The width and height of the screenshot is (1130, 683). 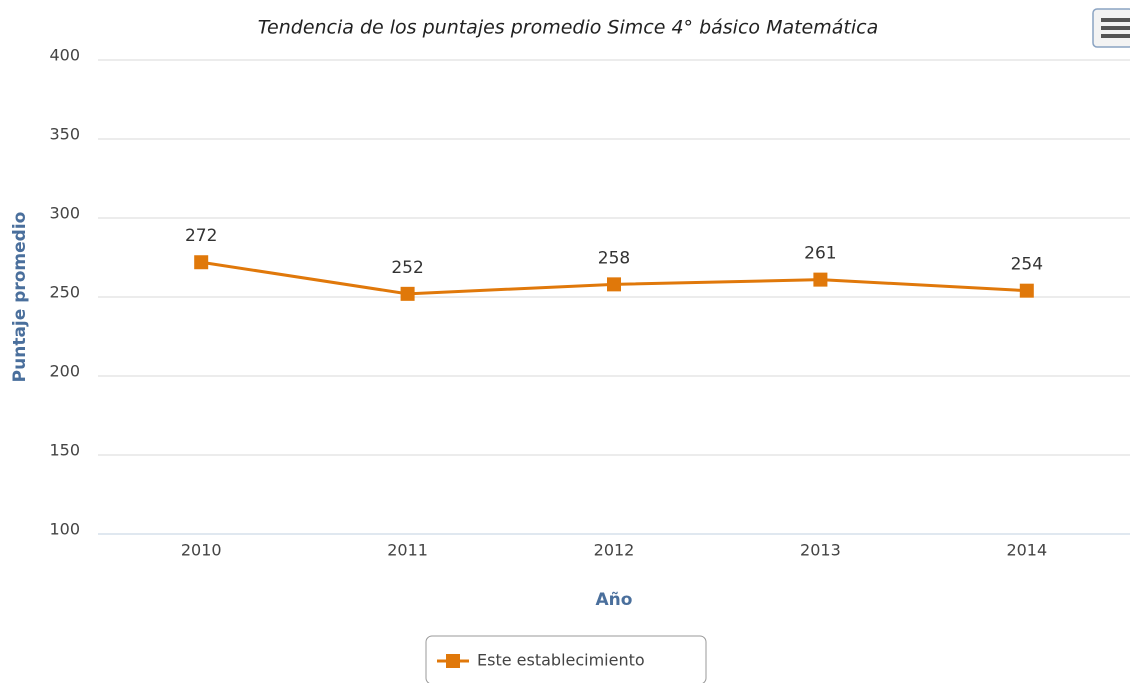 What do you see at coordinates (561, 660) in the screenshot?
I see `legend-label: Este establecimiento` at bounding box center [561, 660].